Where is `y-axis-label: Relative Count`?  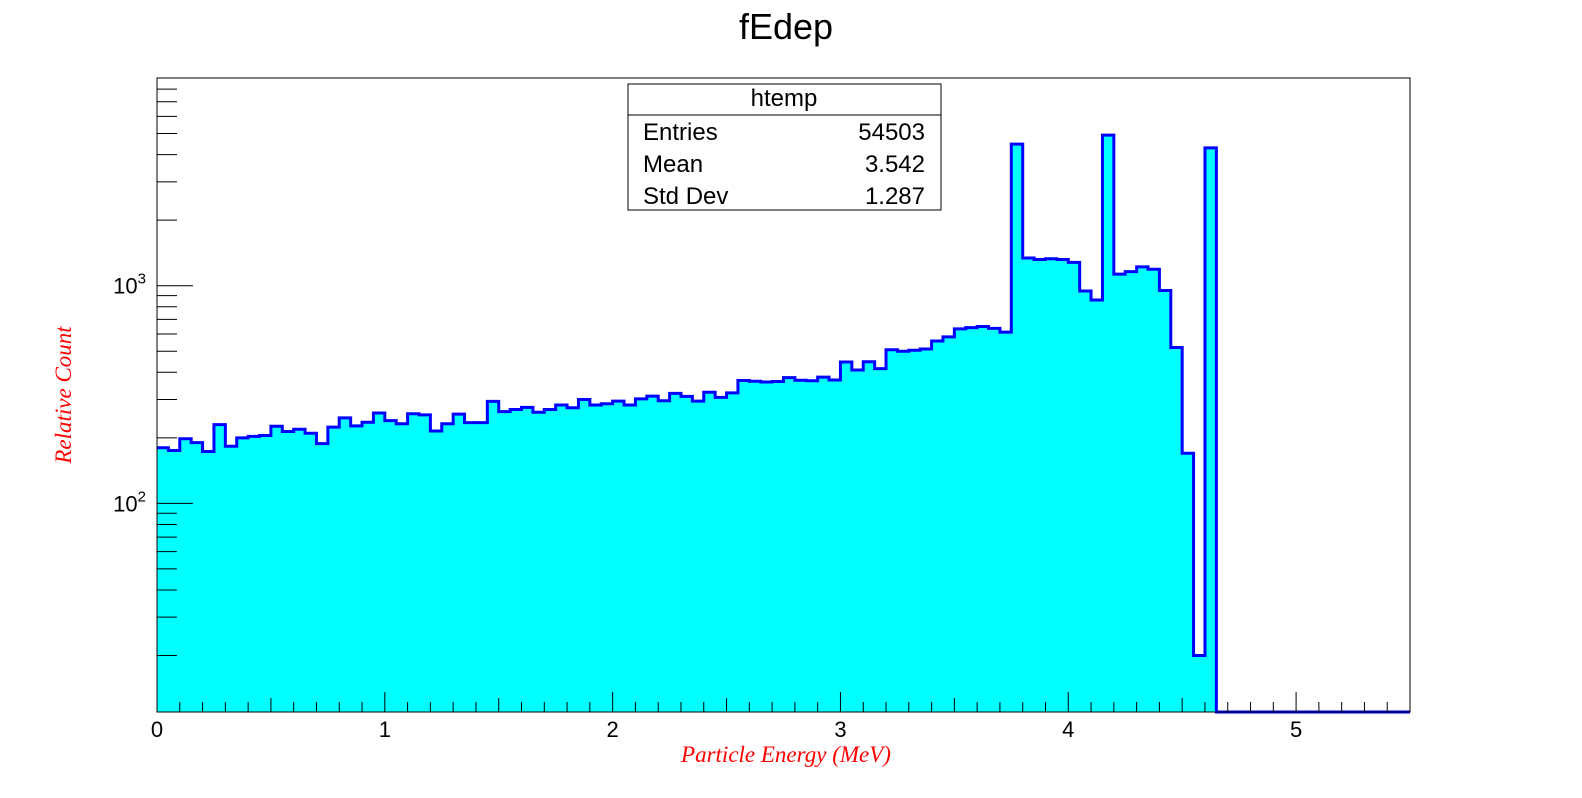
y-axis-label: Relative Count is located at coordinates (63, 395).